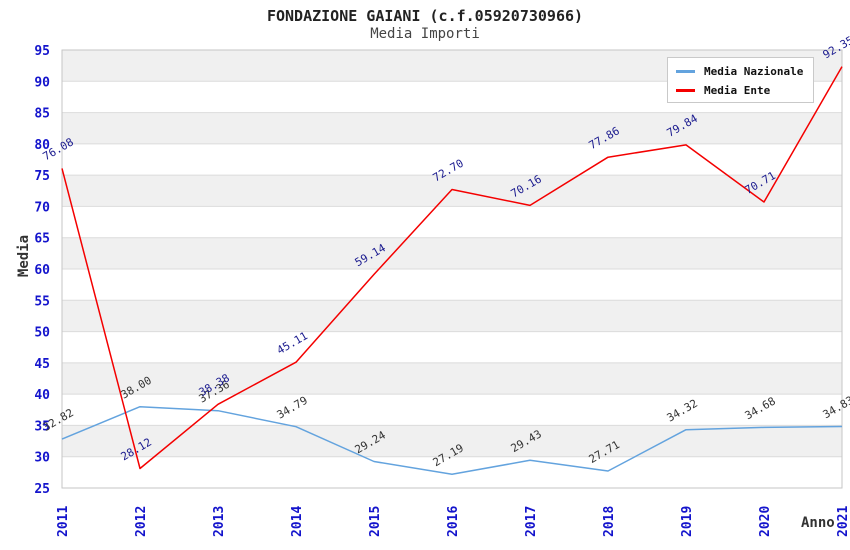 The height and width of the screenshot is (550, 850). What do you see at coordinates (685, 71) in the screenshot?
I see `legend-marker-media-nazionale` at bounding box center [685, 71].